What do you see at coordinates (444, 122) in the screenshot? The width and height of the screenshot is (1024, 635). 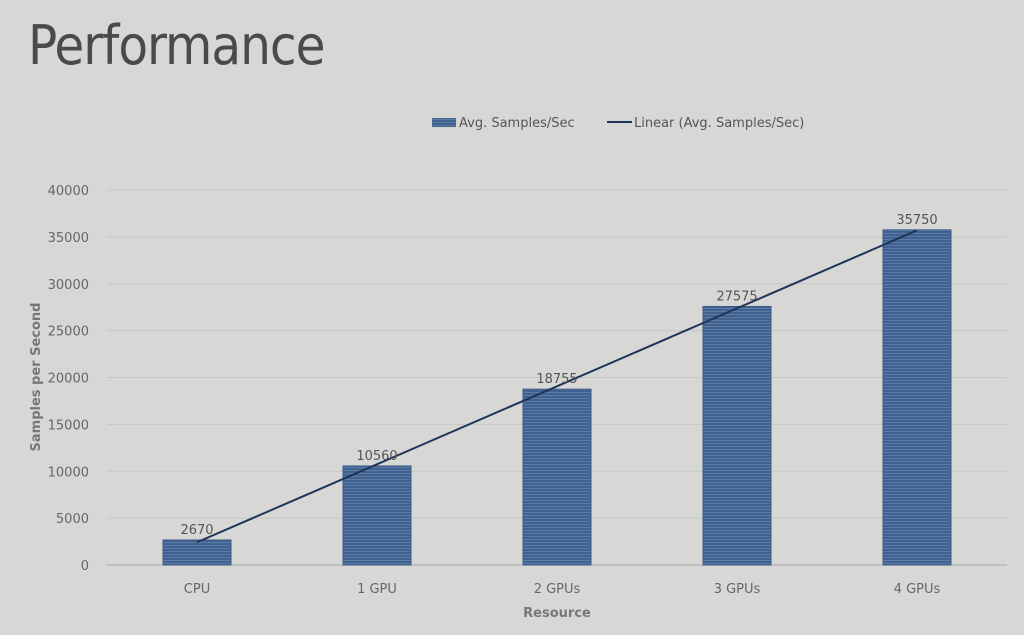 I see `legend-swatch-bar` at bounding box center [444, 122].